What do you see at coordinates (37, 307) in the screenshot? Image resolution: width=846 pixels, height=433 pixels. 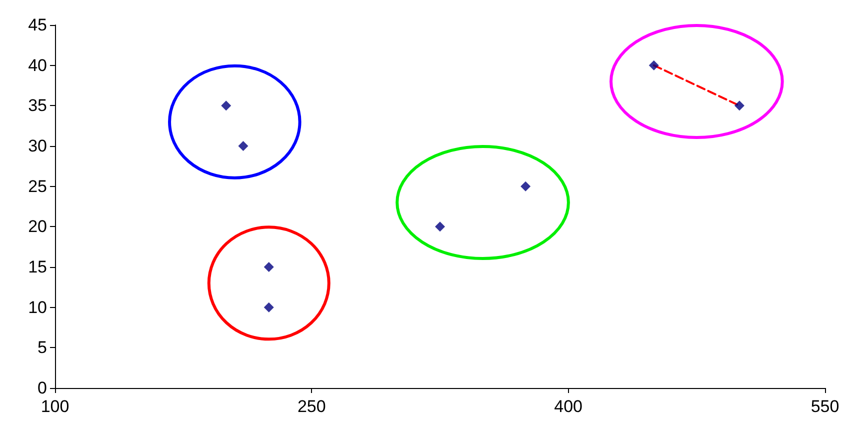 I see `y-tick-label: 10` at bounding box center [37, 307].